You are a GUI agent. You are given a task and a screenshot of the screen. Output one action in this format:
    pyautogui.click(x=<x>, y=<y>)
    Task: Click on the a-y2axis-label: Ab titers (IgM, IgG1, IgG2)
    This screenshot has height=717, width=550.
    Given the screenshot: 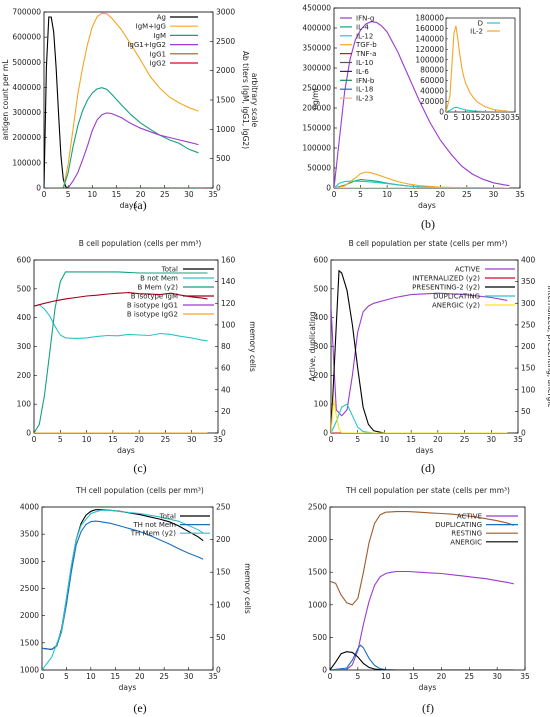 What is the action you would take?
    pyautogui.click(x=245, y=100)
    